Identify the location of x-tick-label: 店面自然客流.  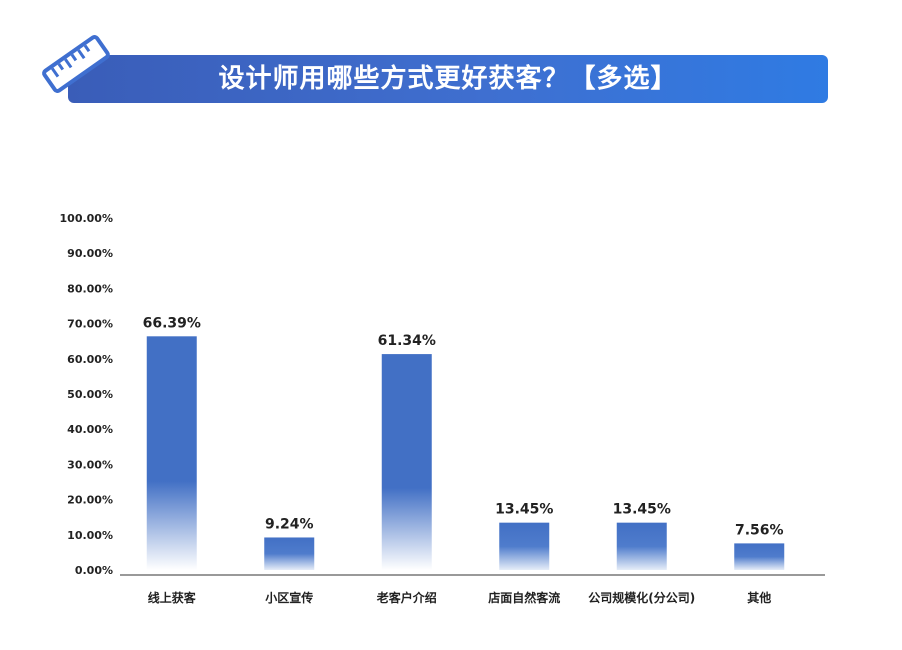
(524, 597).